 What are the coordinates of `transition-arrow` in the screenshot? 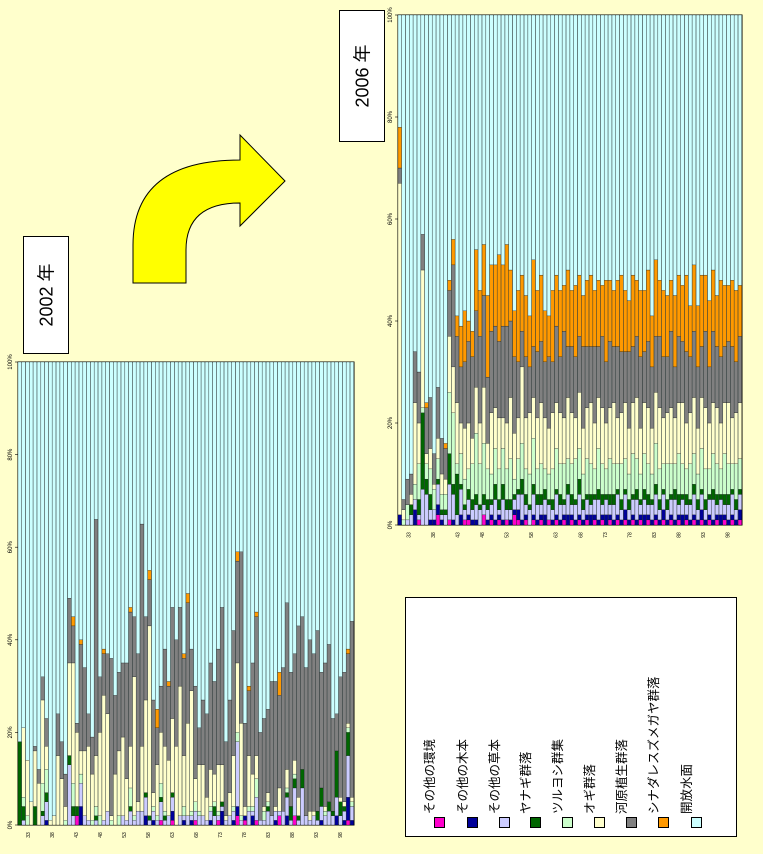 It's located at (209, 208).